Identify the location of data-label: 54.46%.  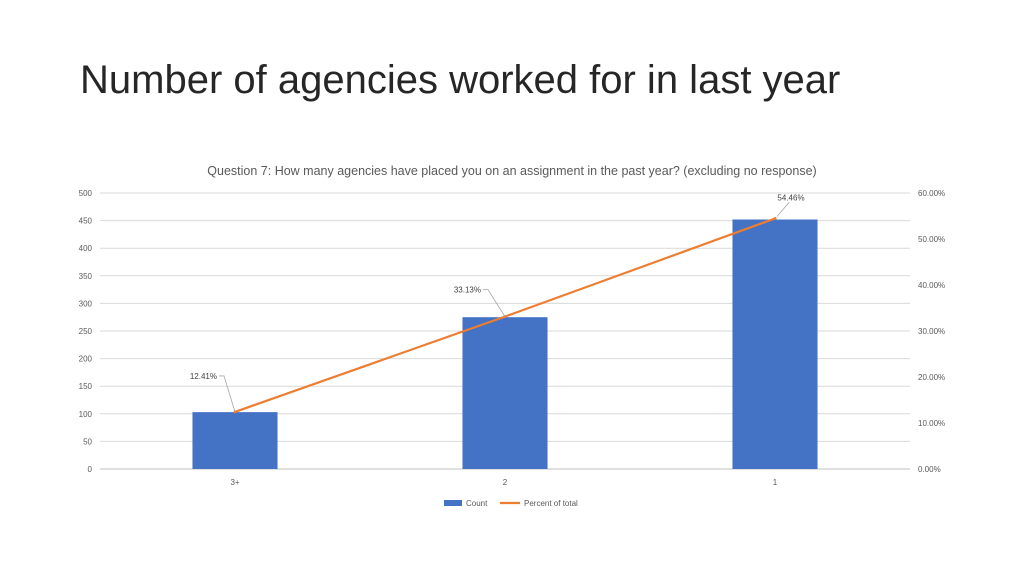
(790, 197).